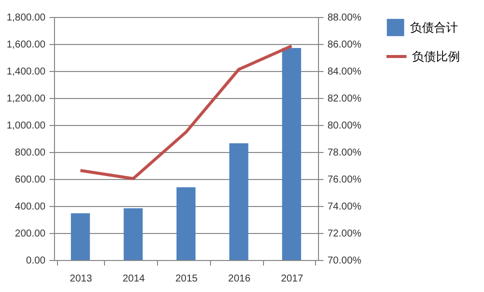 Image resolution: width=484 pixels, height=292 pixels. I want to click on y-tick-label: 800.00, so click(30, 153).